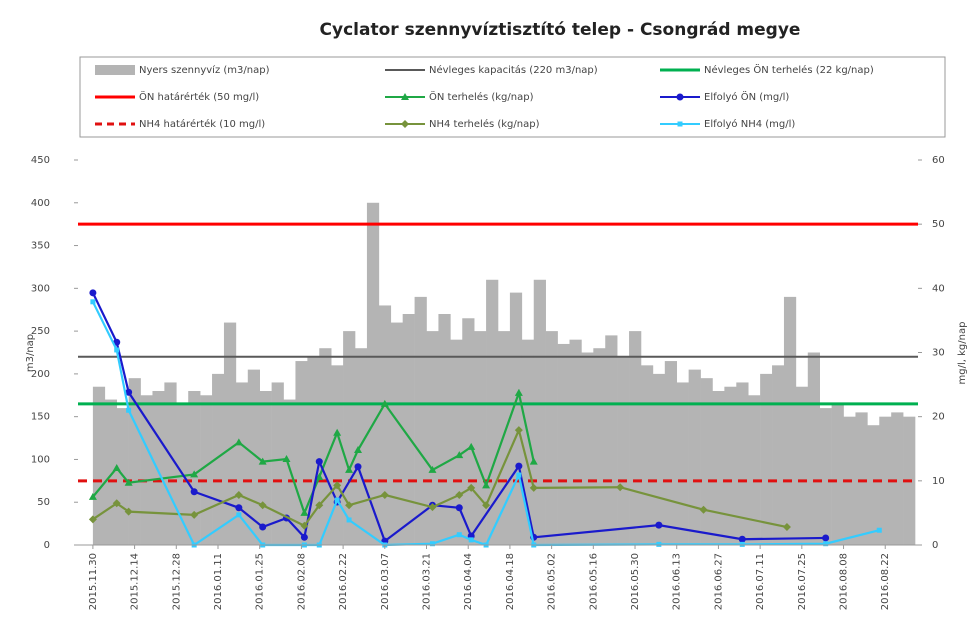 This screenshot has width=973, height=628. What do you see at coordinates (677, 581) in the screenshot?
I see `x-tick-label: 2016.06.13` at bounding box center [677, 581].